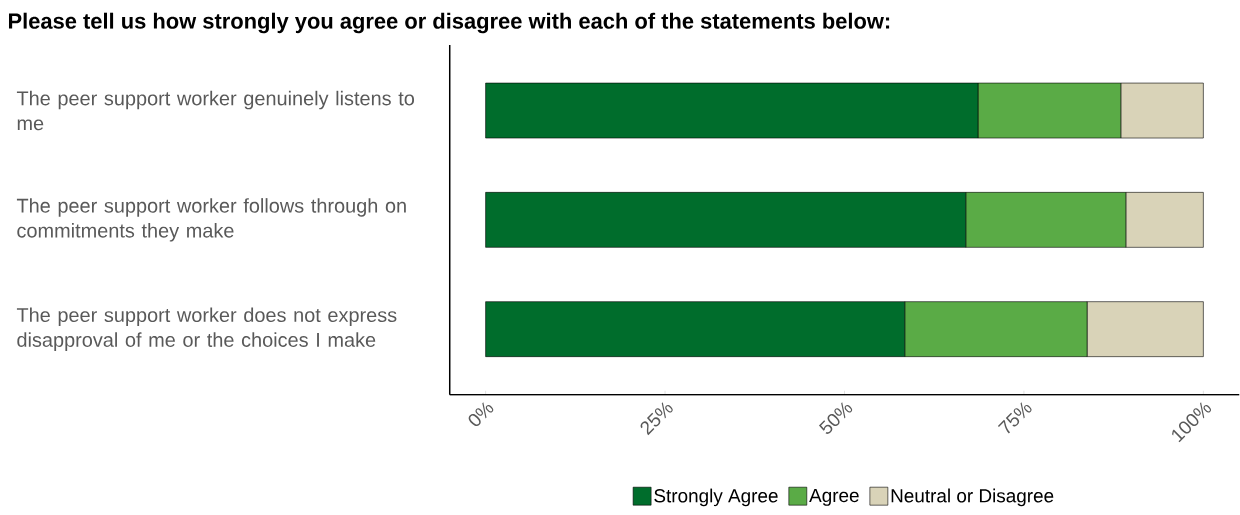 The image size is (1240, 515). Describe the element at coordinates (481, 414) in the screenshot. I see `x-tick-label: 0%` at that location.